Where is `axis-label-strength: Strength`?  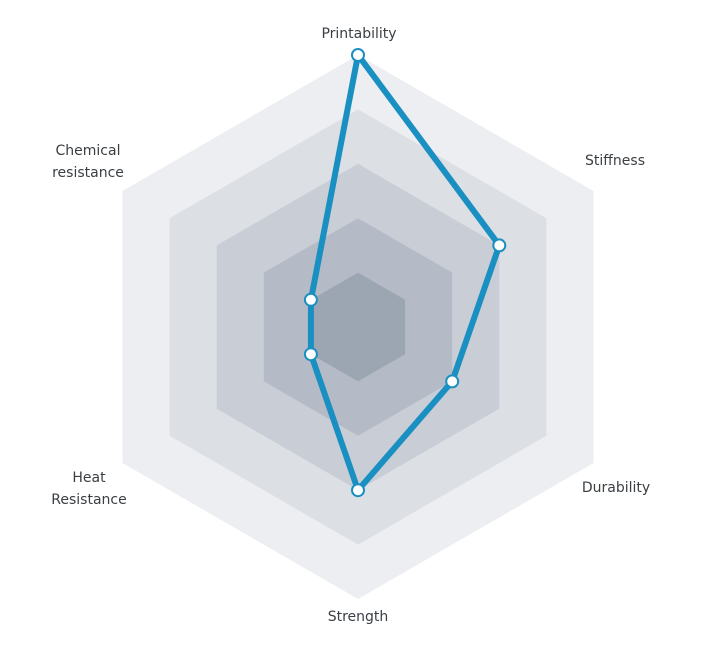 axis-label-strength: Strength is located at coordinates (358, 617).